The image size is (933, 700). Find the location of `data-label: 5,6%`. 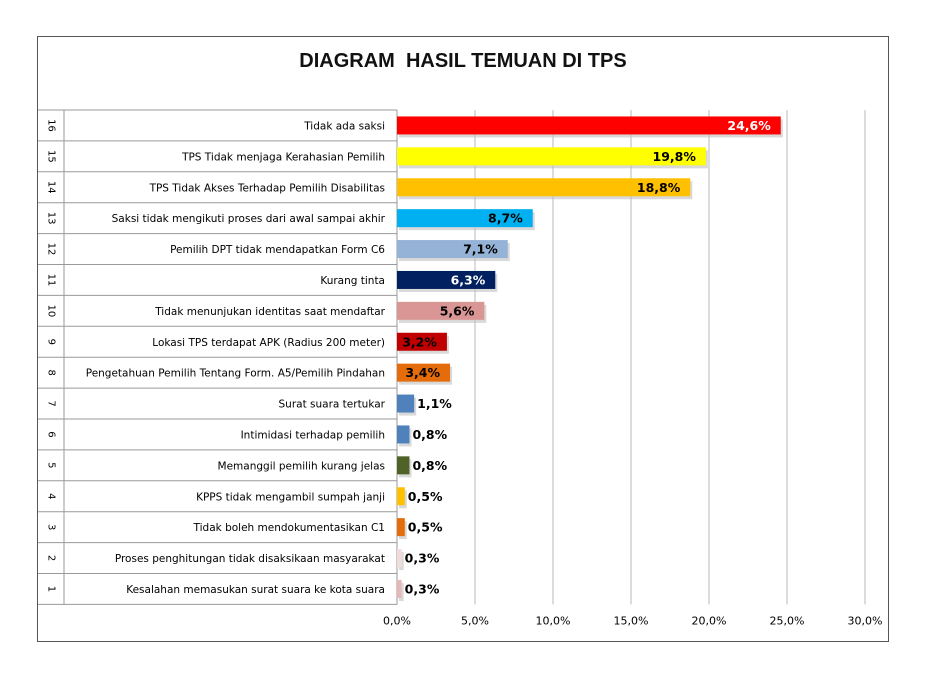

data-label: 5,6% is located at coordinates (457, 310).